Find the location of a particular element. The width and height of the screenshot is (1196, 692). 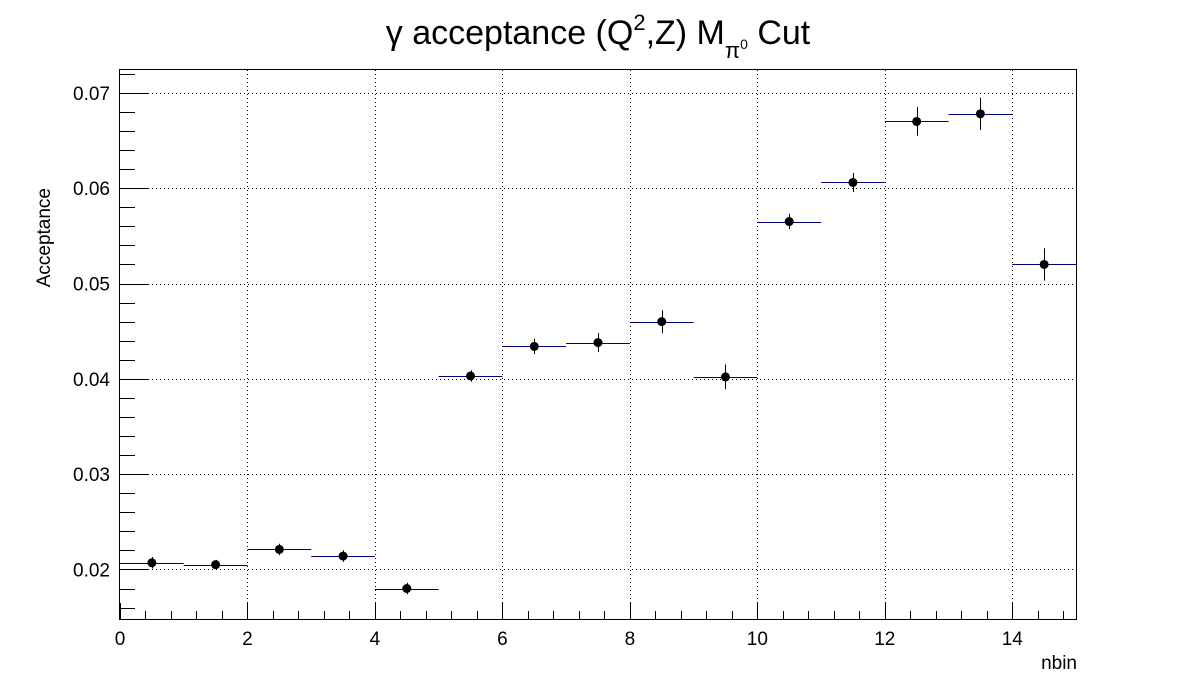

x-tick-label: 0 is located at coordinates (120, 639).